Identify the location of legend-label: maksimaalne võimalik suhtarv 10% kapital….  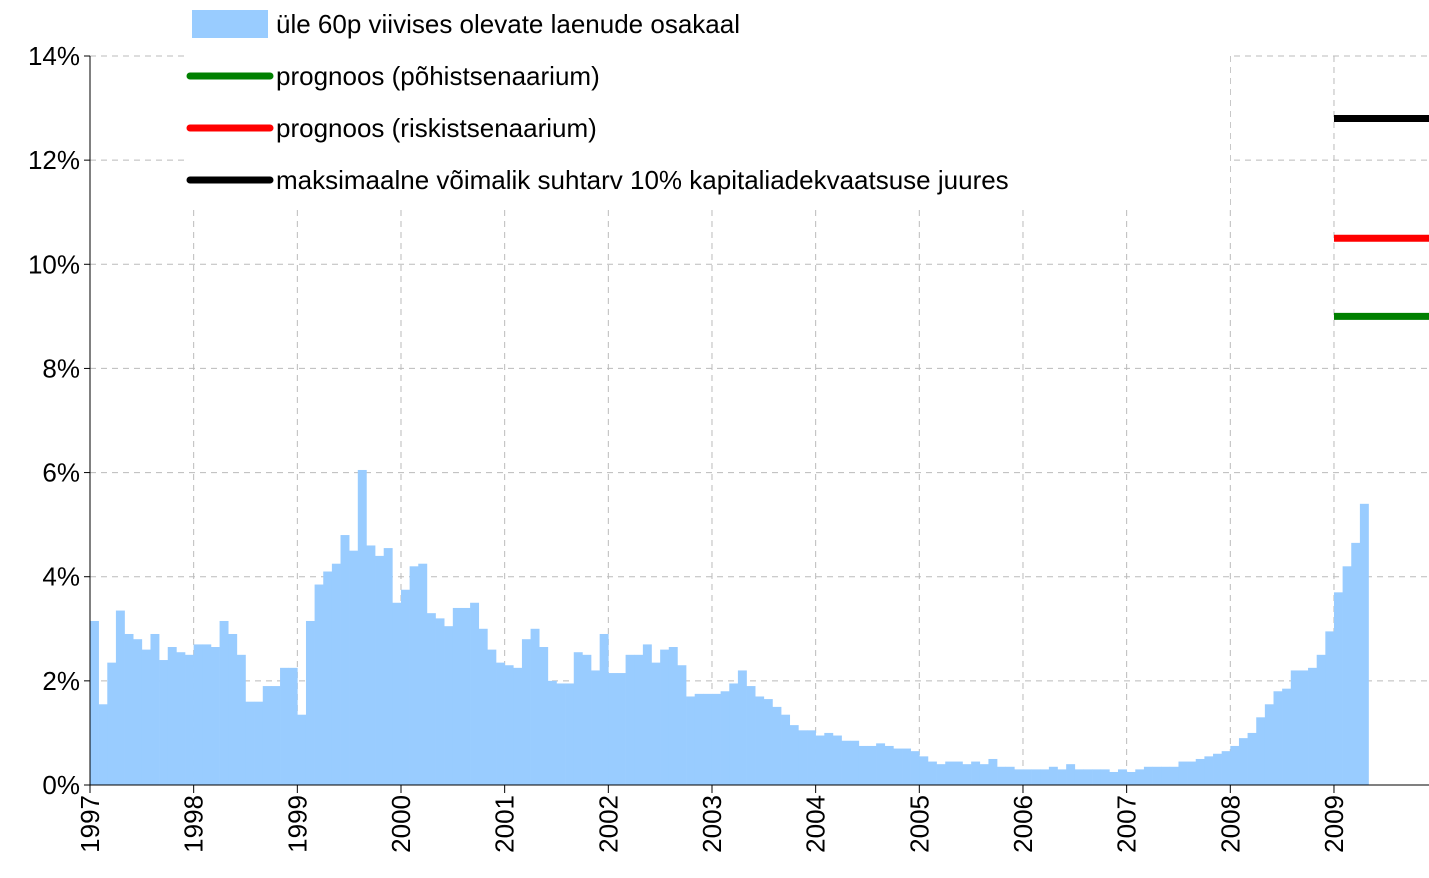
(642, 180).